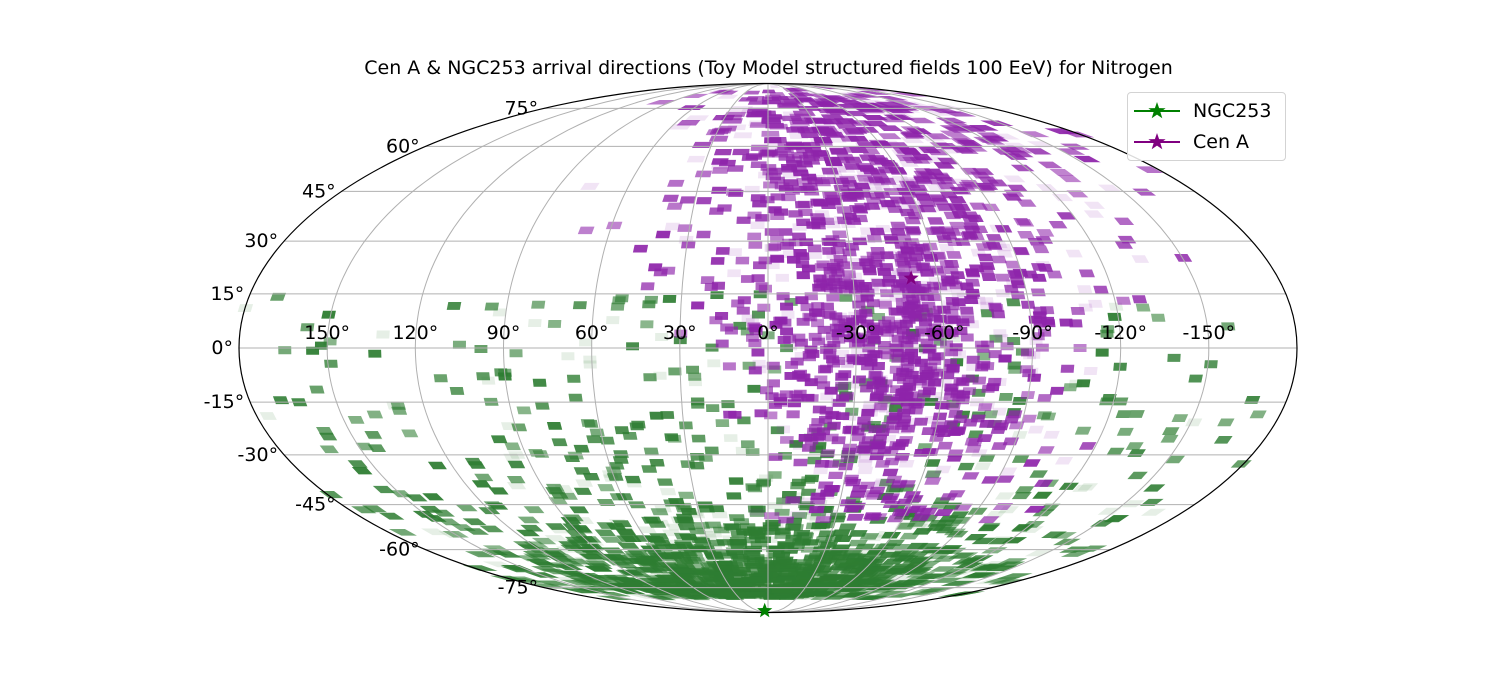  I want to click on grid-meridian, so click(635, 348).